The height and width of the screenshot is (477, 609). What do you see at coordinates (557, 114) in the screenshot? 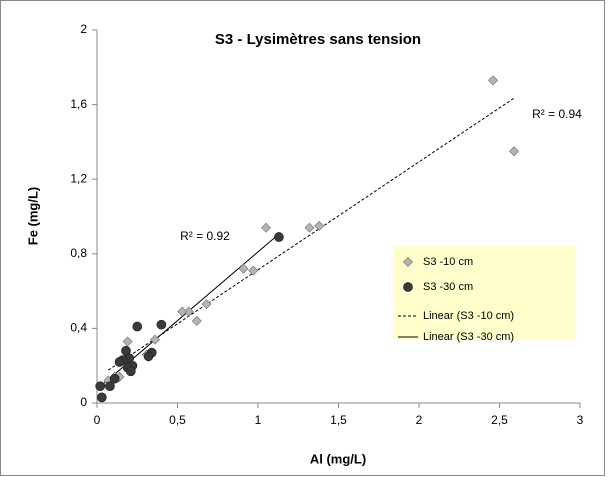
I see `r-squared-label: R² = 0.94` at bounding box center [557, 114].